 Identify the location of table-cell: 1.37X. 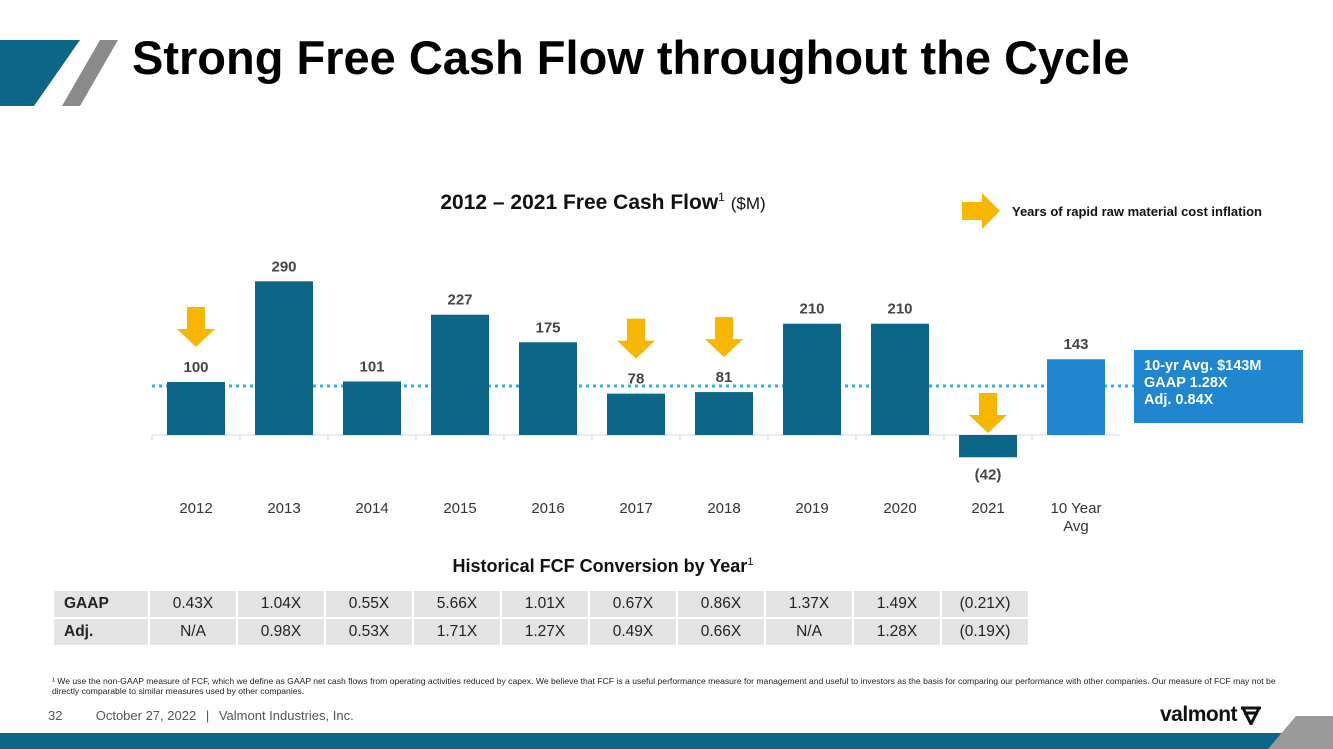
(809, 604).